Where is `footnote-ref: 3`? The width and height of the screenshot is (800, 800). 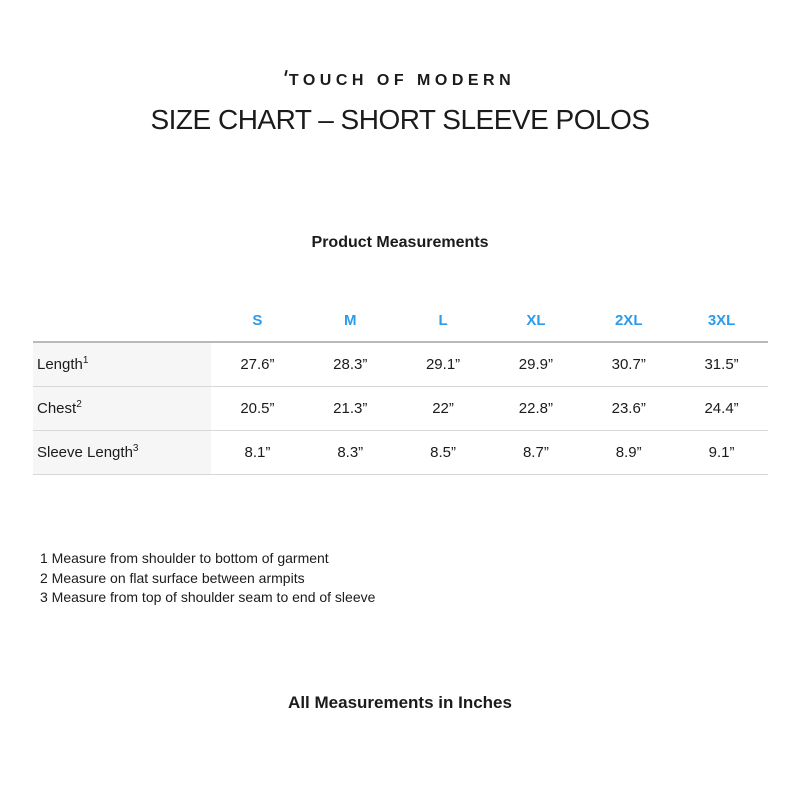 footnote-ref: 3 is located at coordinates (135, 448).